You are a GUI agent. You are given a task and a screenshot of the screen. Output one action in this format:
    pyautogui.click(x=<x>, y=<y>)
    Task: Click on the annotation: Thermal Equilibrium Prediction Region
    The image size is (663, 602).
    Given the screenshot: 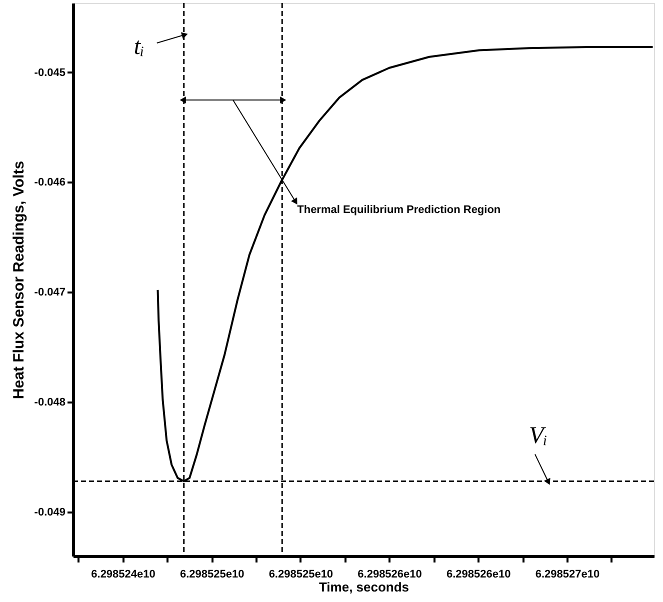 What is the action you would take?
    pyautogui.click(x=399, y=210)
    